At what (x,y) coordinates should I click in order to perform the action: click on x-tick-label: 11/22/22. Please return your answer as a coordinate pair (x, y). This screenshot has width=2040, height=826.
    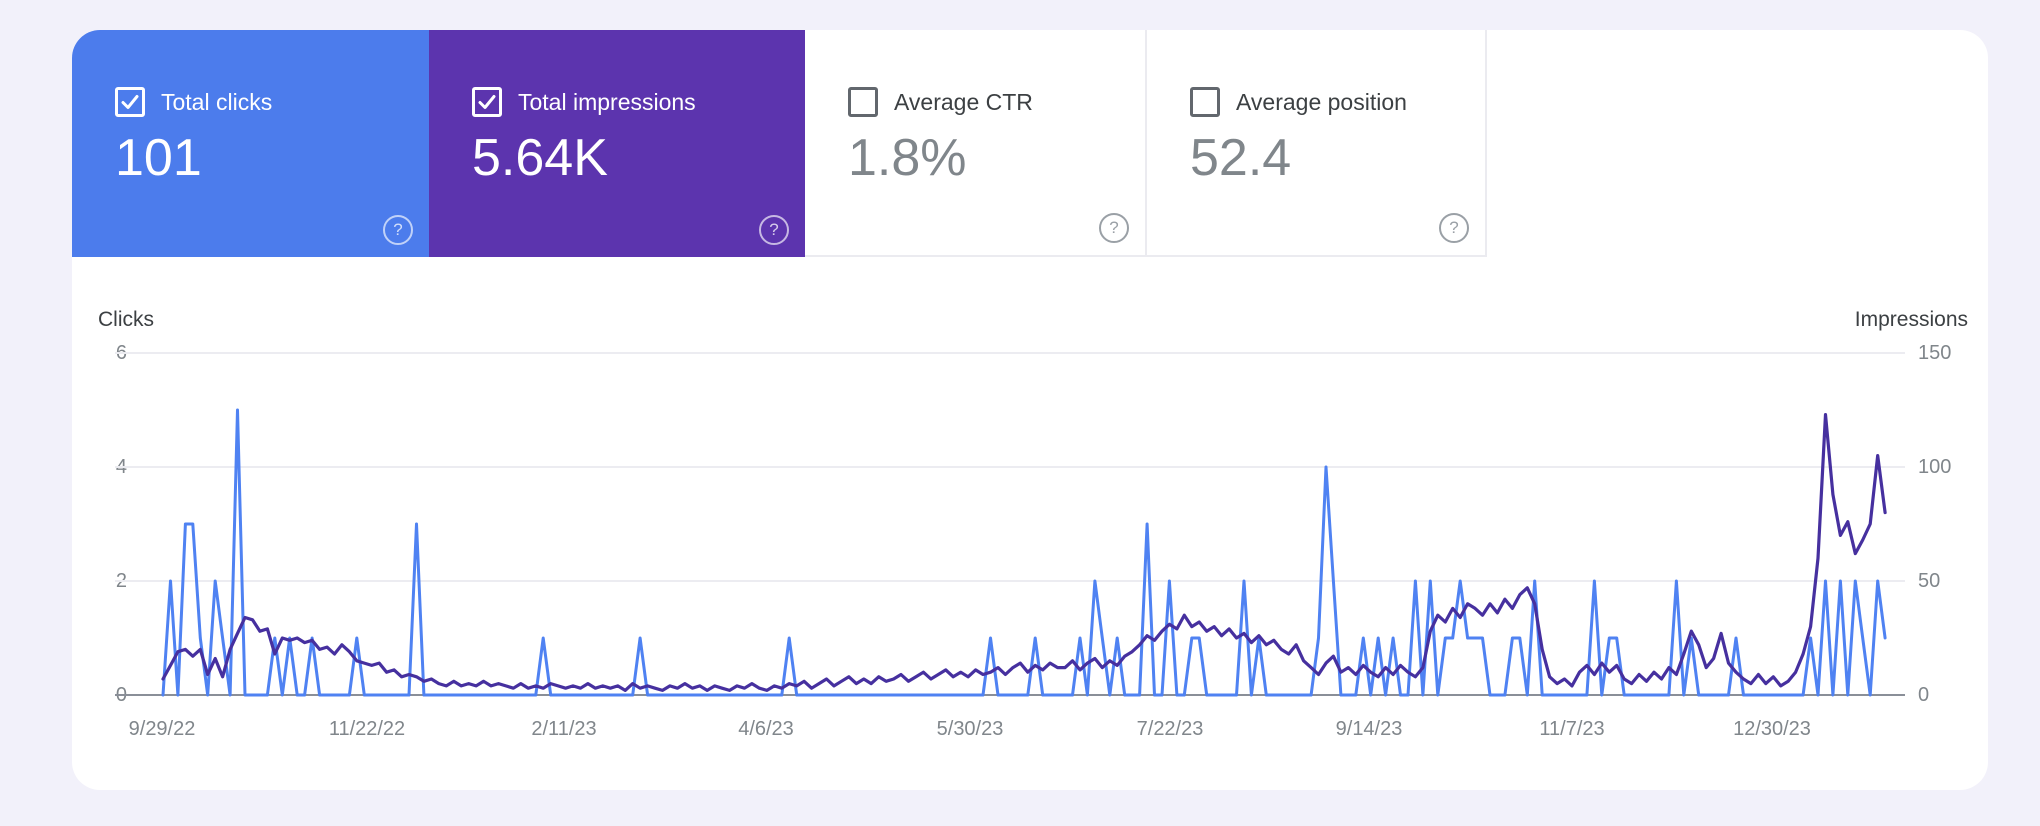
    Looking at the image, I should click on (367, 729).